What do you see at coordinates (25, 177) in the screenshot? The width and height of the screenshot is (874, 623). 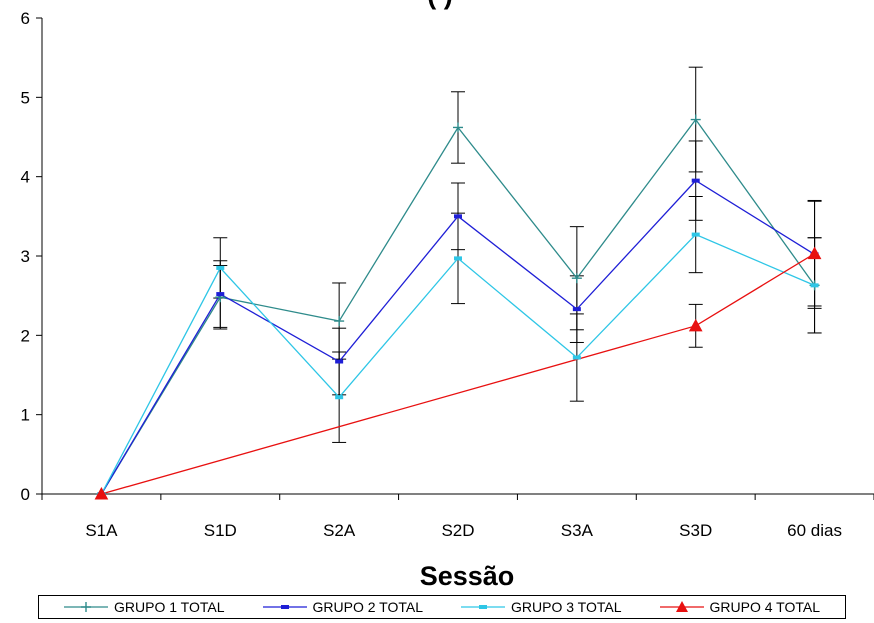 I see `y-tick-label: 4` at bounding box center [25, 177].